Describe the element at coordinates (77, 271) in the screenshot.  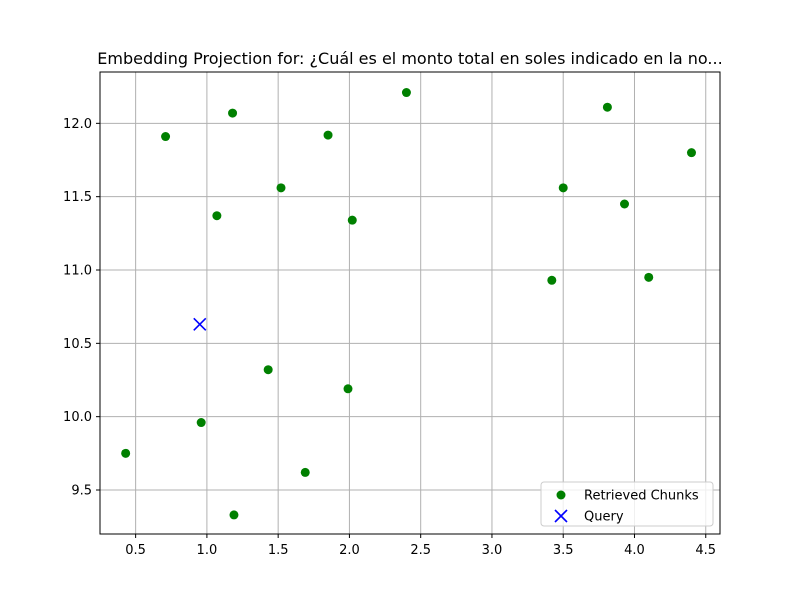
I see `y-tick-label: 11.0` at that location.